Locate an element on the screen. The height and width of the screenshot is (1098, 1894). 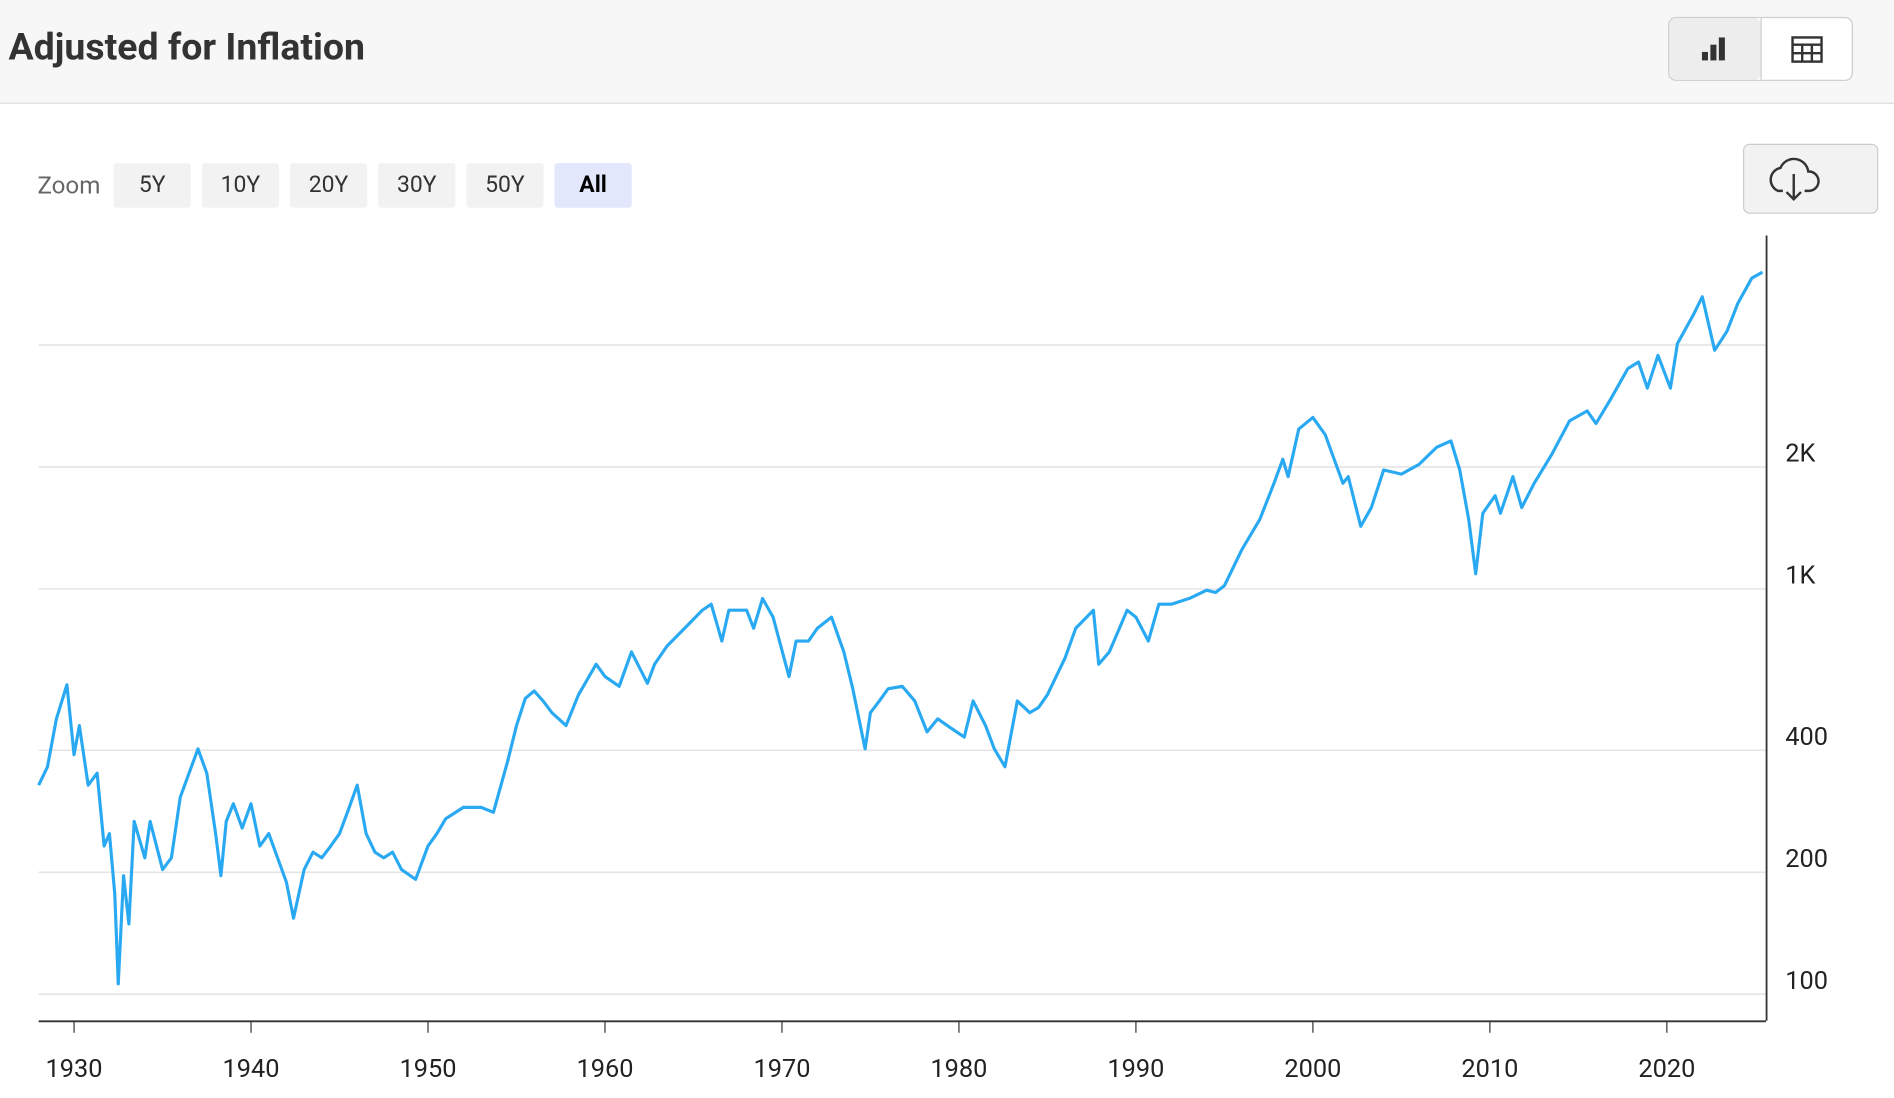
zoom-button-label: 10Y is located at coordinates (241, 184).